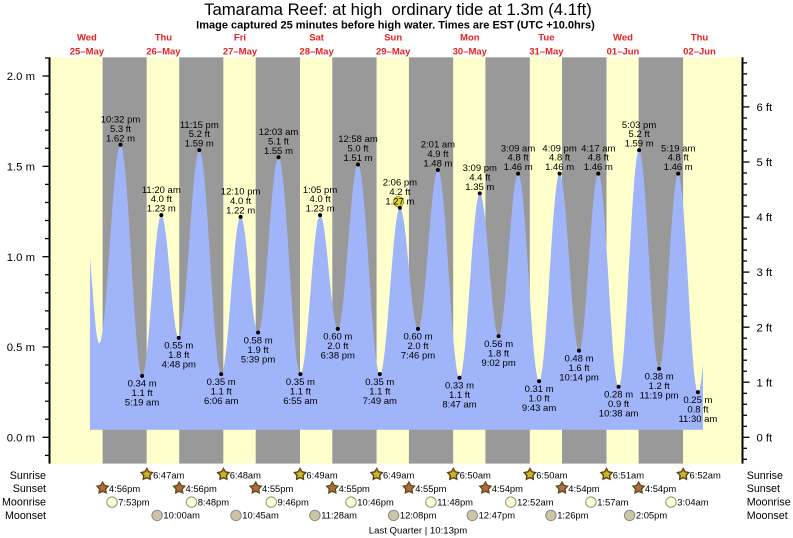  I want to click on svg-text: 0.0 m, so click(21, 438).